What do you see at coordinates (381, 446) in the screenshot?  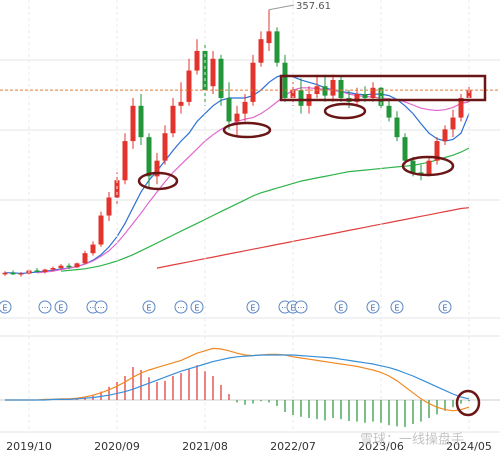 I see `x-tick-label: 2023/06` at bounding box center [381, 446].